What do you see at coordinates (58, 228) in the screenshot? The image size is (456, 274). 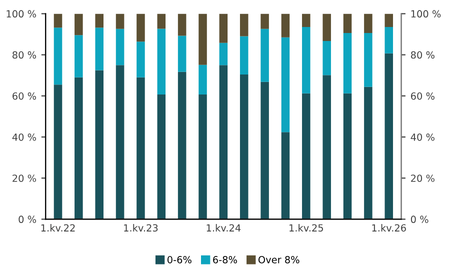 I see `x-tick-label: 1.kv.22` at bounding box center [58, 228].